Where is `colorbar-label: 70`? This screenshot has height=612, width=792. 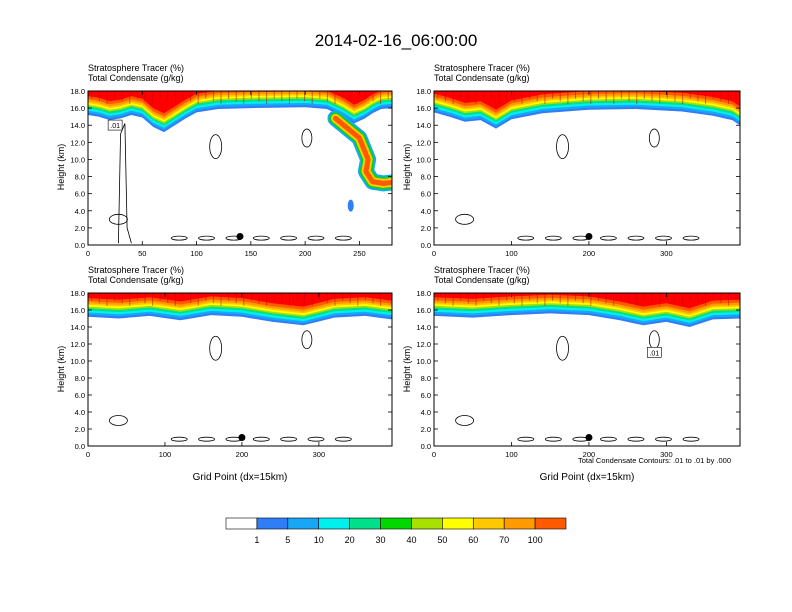 colorbar-label: 70 is located at coordinates (504, 540).